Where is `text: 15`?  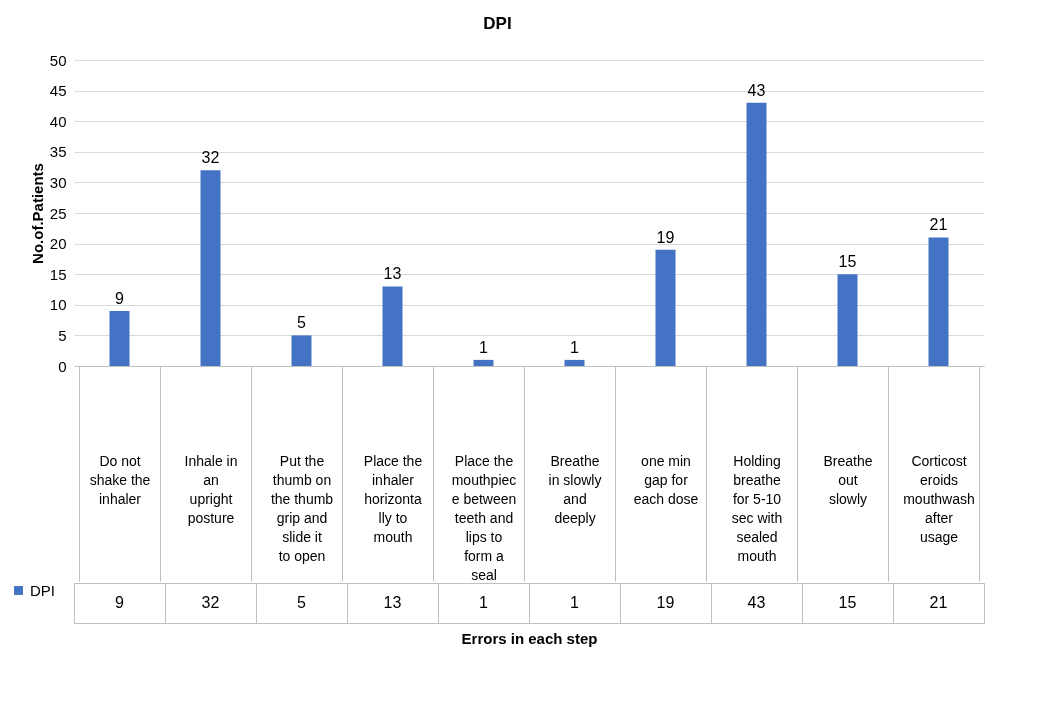
text: 15 is located at coordinates (847, 262).